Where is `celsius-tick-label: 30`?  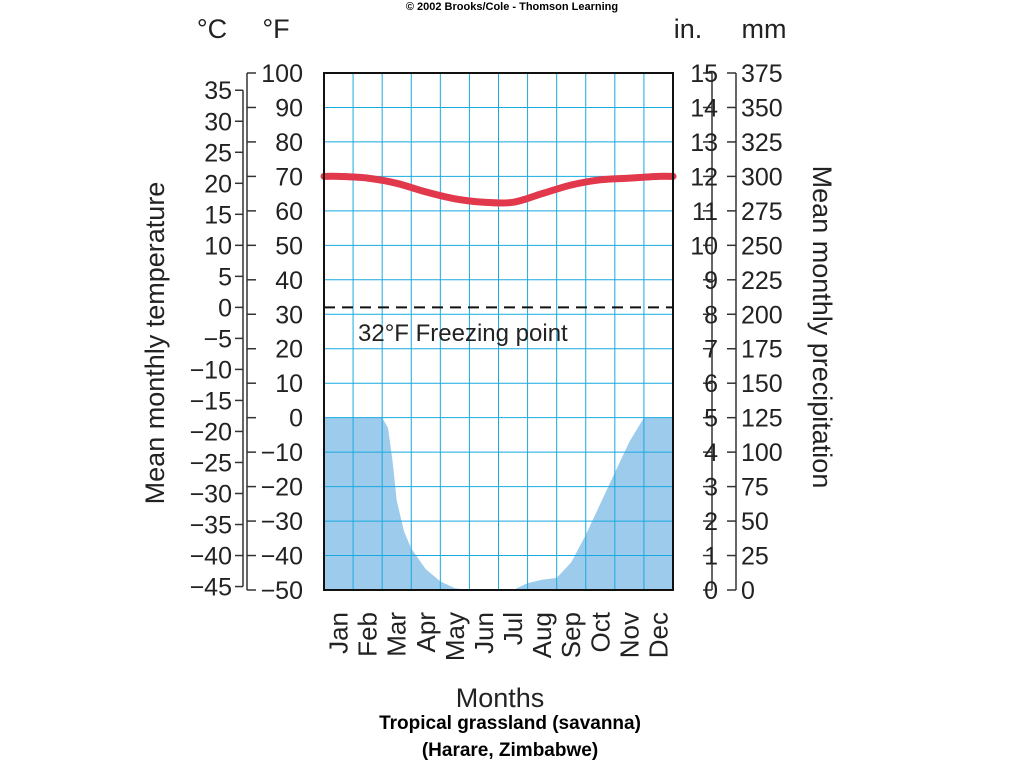 celsius-tick-label: 30 is located at coordinates (218, 122).